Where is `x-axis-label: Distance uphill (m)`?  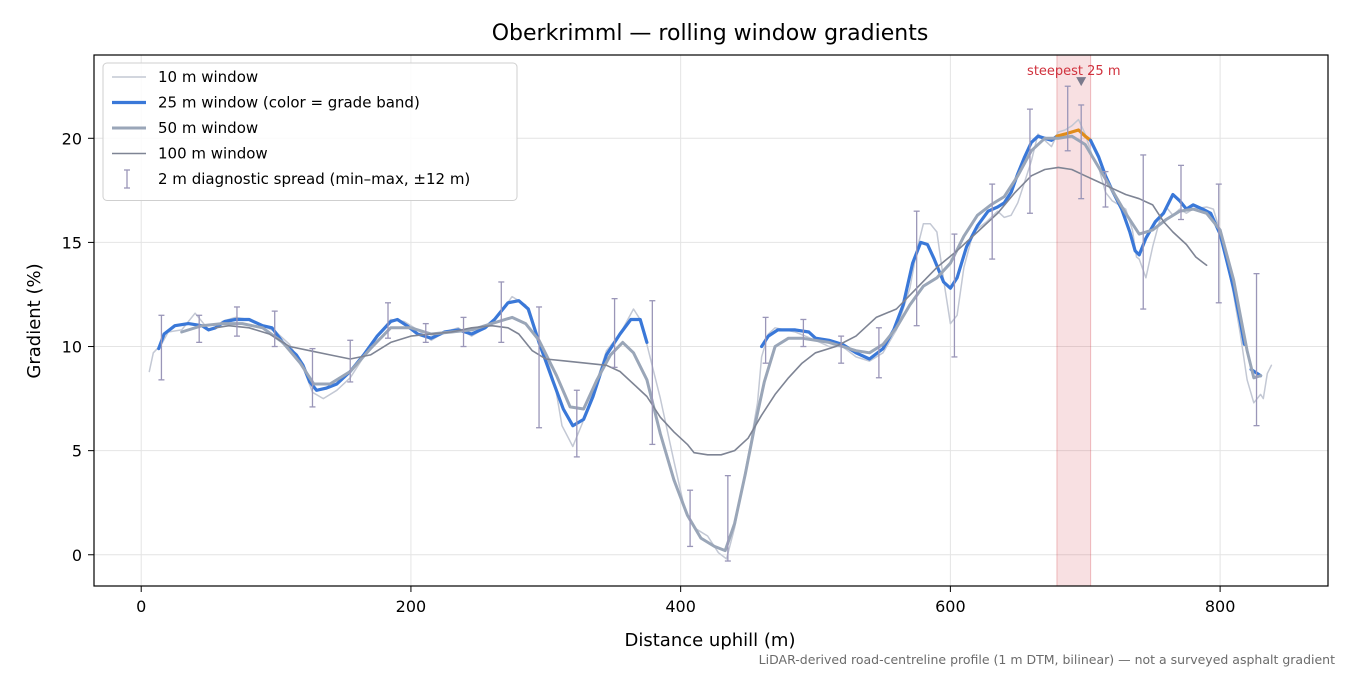
x-axis-label: Distance uphill (m) is located at coordinates (710, 640).